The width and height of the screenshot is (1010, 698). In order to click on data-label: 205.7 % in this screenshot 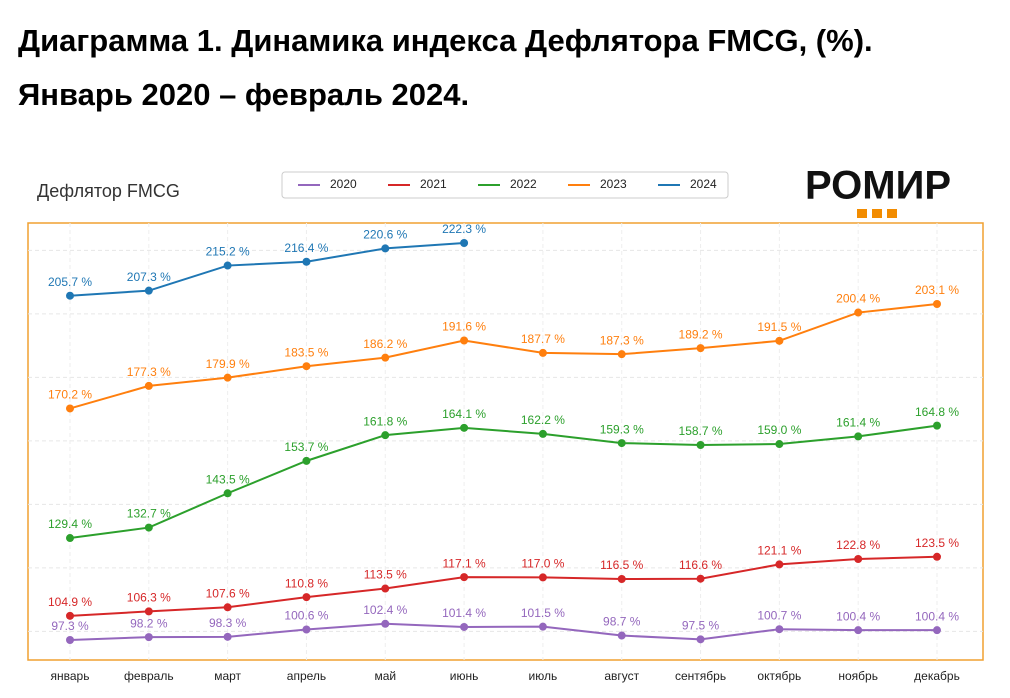, I will do `click(70, 282)`.